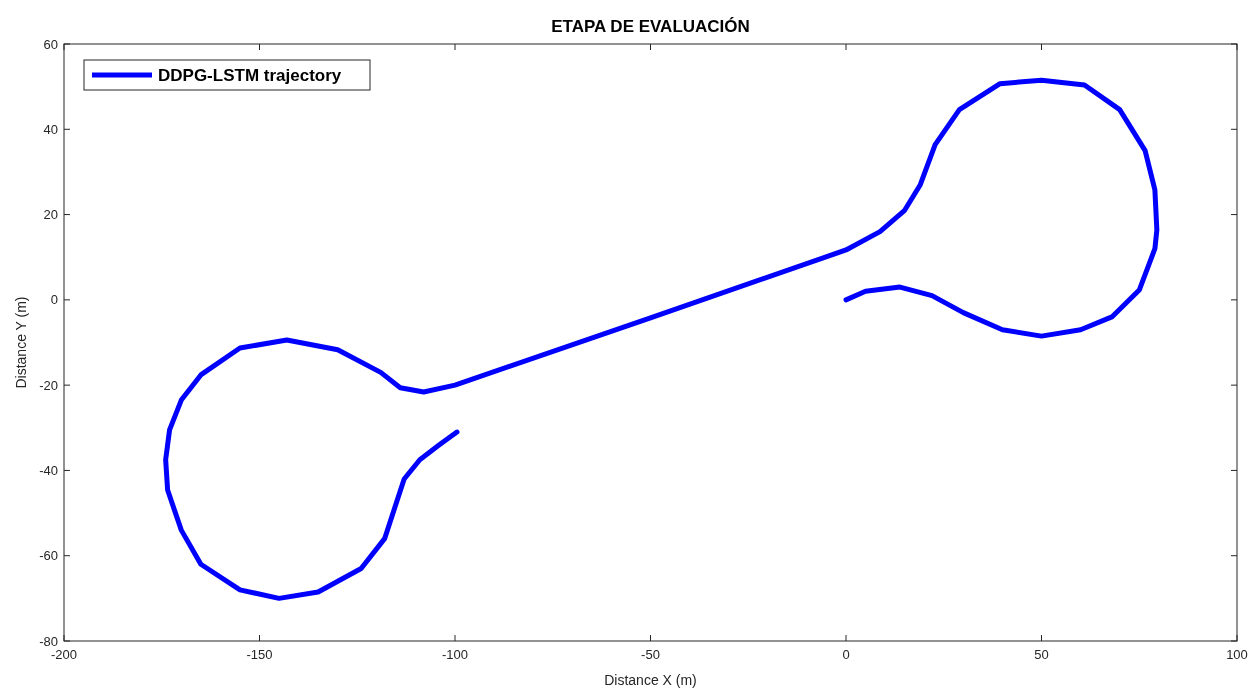 This screenshot has width=1259, height=693. Describe the element at coordinates (48, 641) in the screenshot. I see `y-tick-label: -80` at that location.